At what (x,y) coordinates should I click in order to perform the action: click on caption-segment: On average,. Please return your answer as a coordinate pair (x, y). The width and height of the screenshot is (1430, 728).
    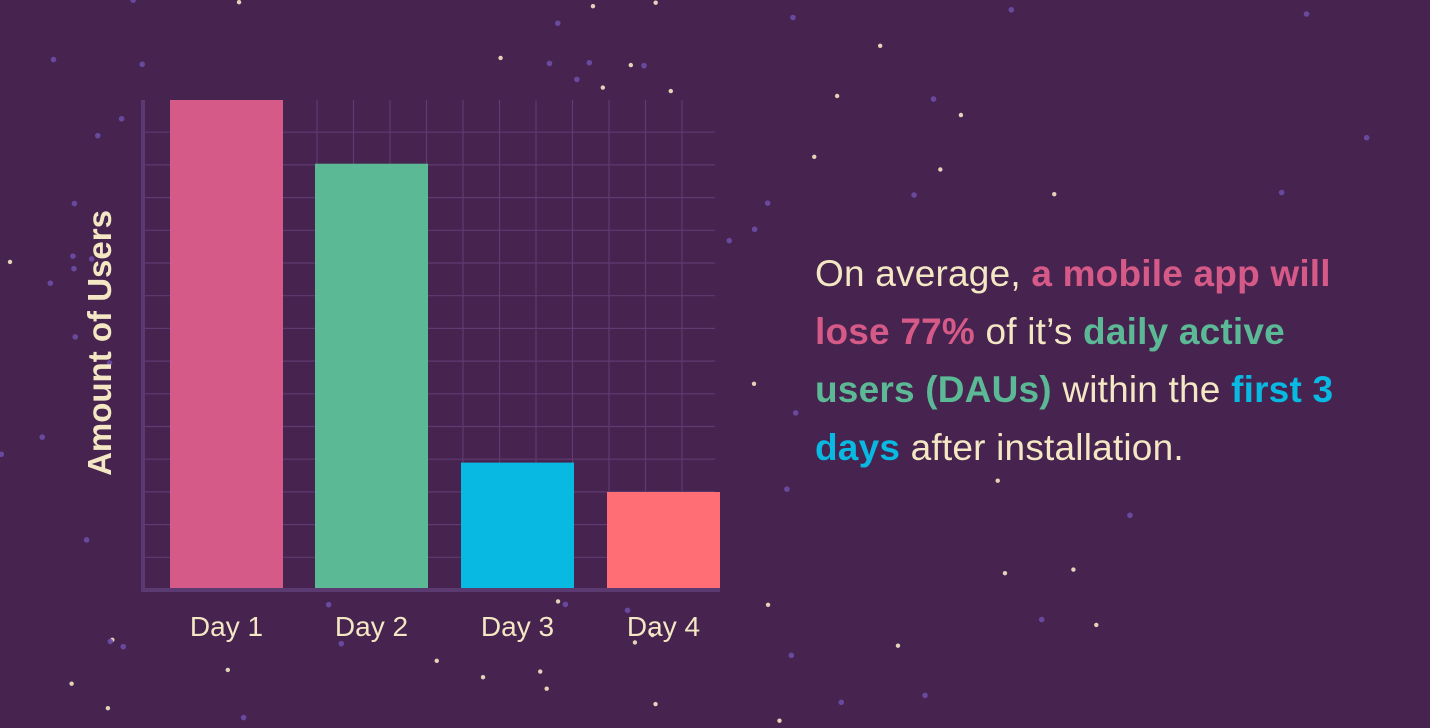
    Looking at the image, I should click on (923, 273).